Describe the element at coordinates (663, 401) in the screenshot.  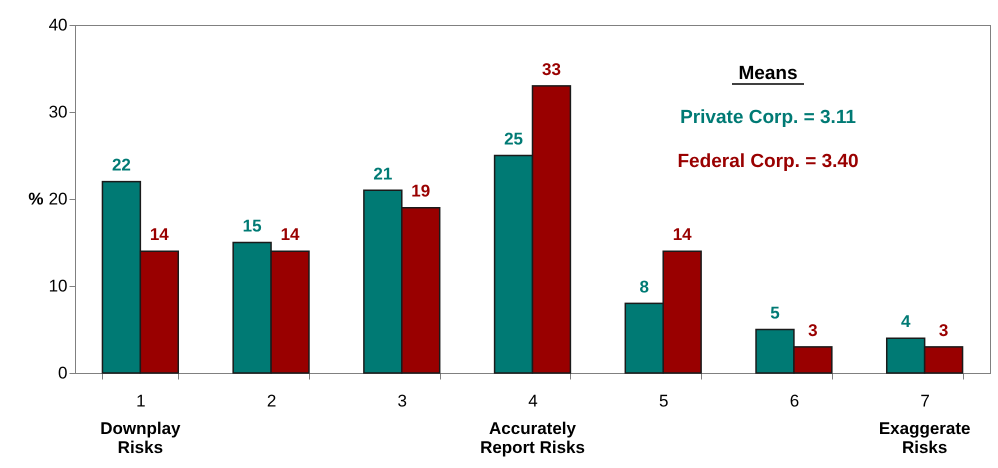
I see `x-tick-label: 5` at that location.